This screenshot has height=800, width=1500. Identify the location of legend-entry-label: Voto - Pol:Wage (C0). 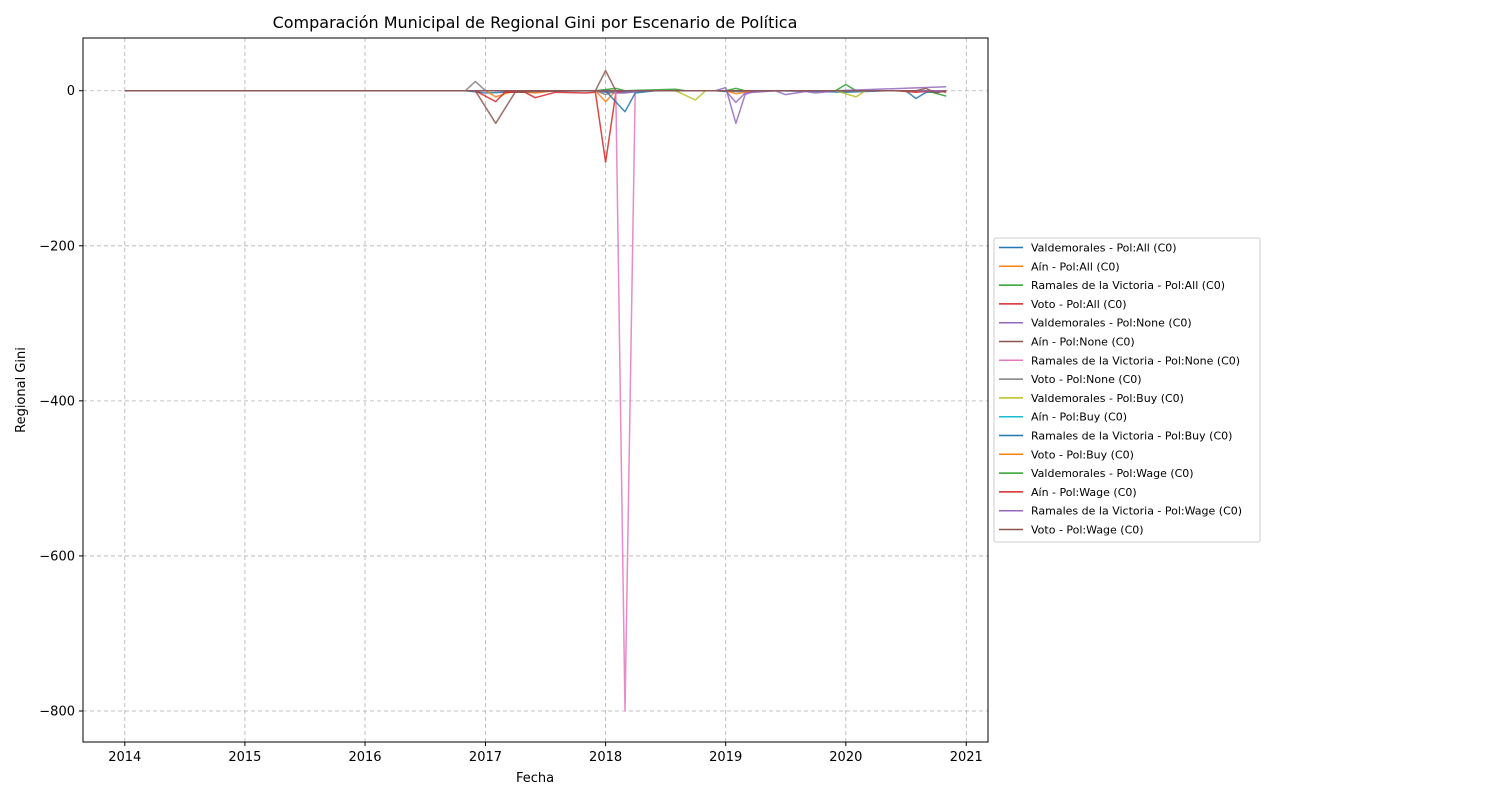
(1087, 530).